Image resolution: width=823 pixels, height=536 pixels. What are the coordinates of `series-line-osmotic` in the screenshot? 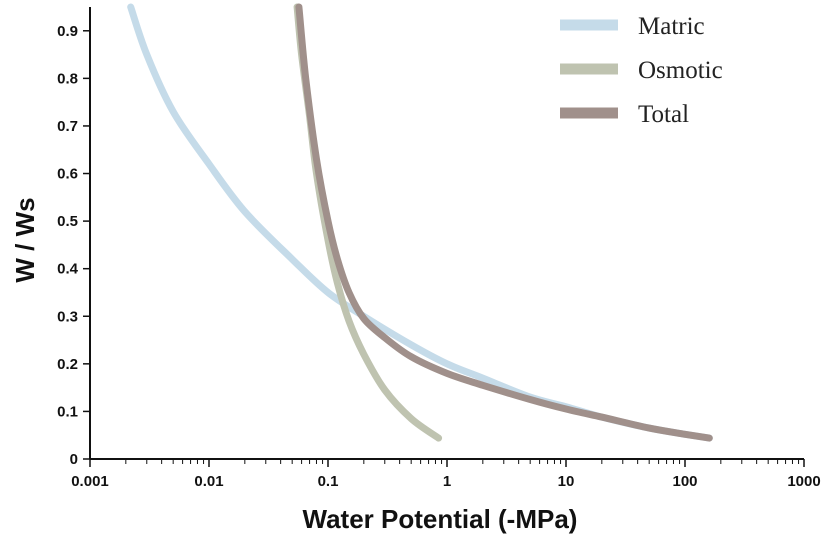 It's located at (368, 222).